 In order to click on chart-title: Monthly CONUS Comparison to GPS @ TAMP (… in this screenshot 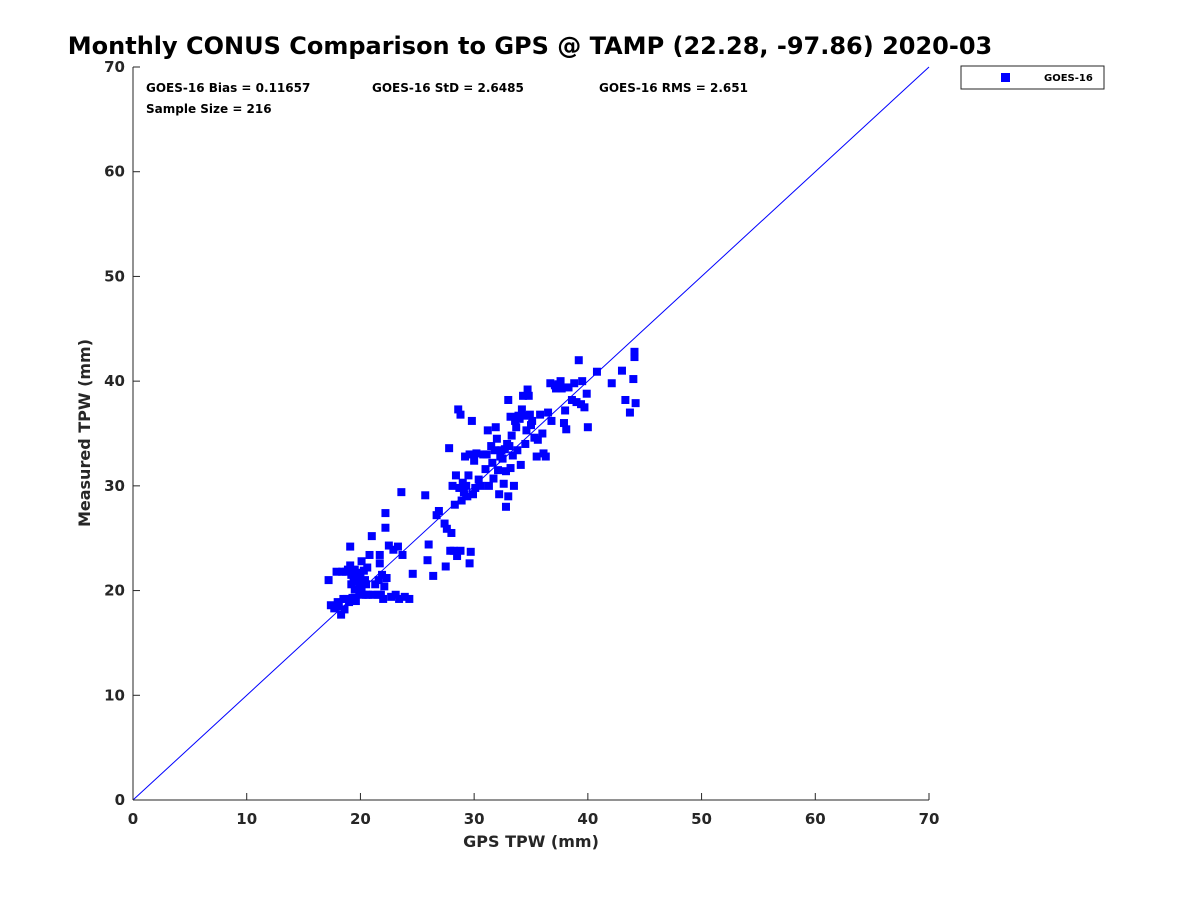, I will do `click(530, 46)`.